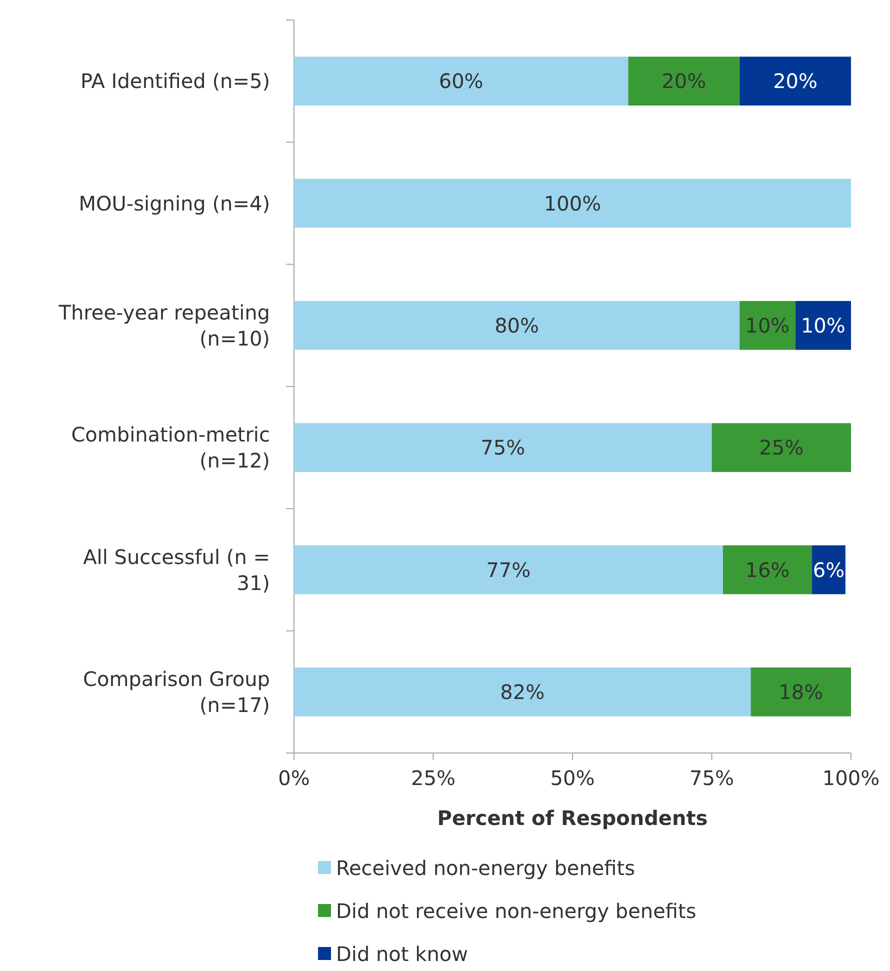 Image resolution: width=890 pixels, height=971 pixels. I want to click on x-axis-title: Percent of Respondents, so click(572, 818).